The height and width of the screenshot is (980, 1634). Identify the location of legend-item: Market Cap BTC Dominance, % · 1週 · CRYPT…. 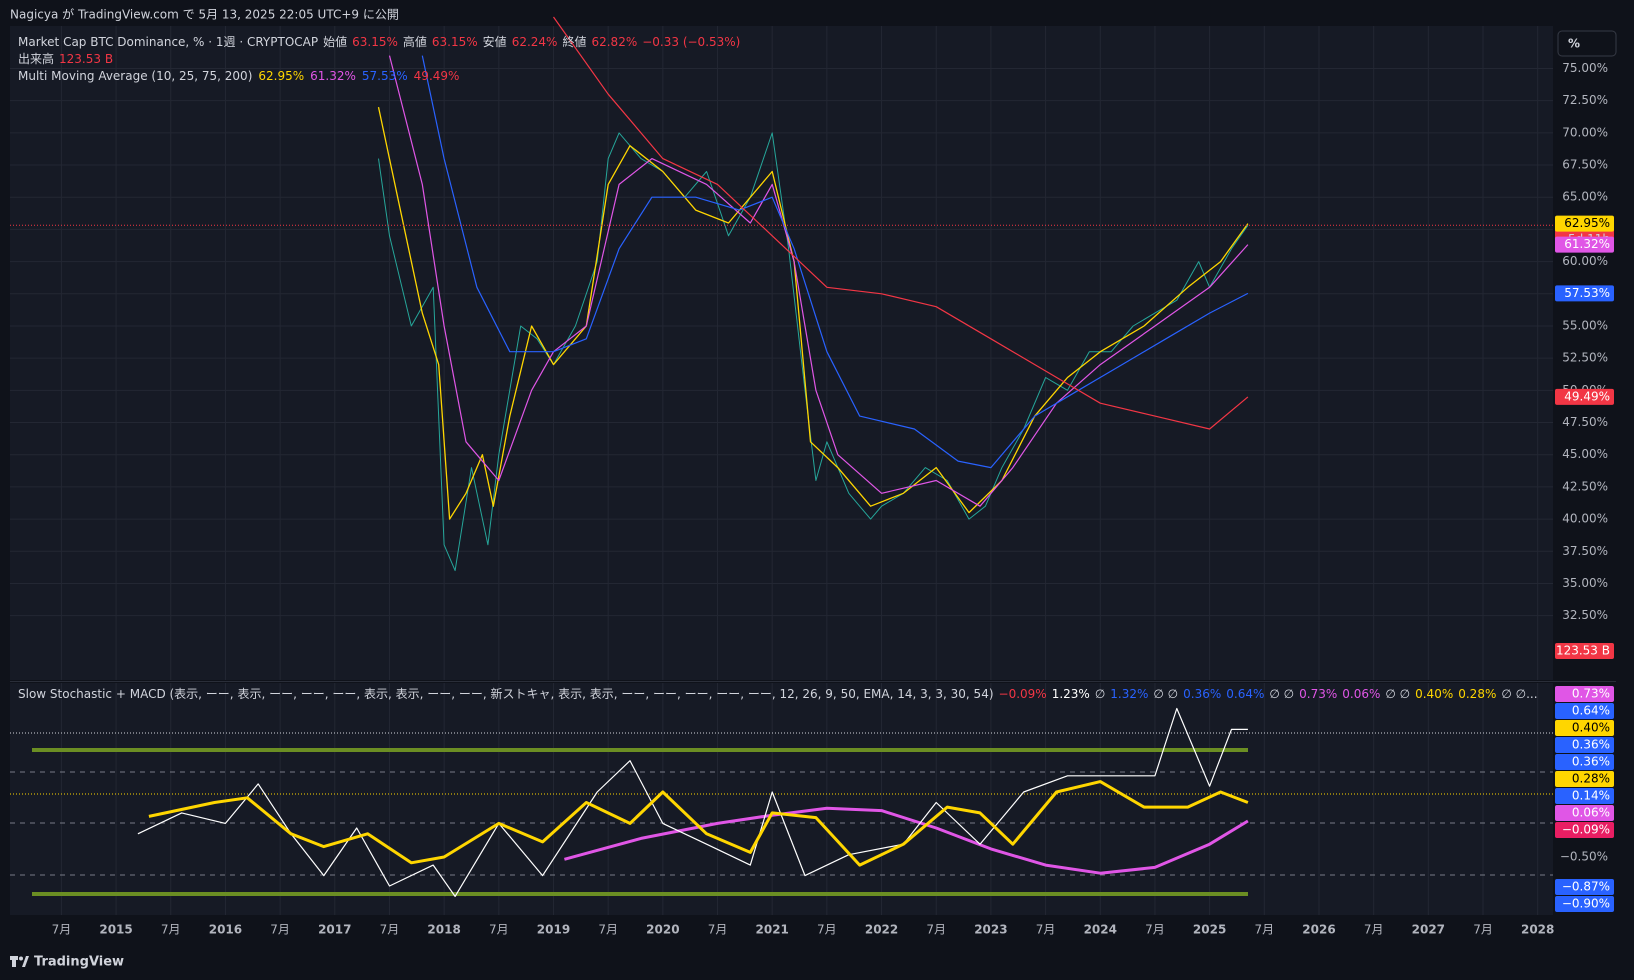
(168, 42).